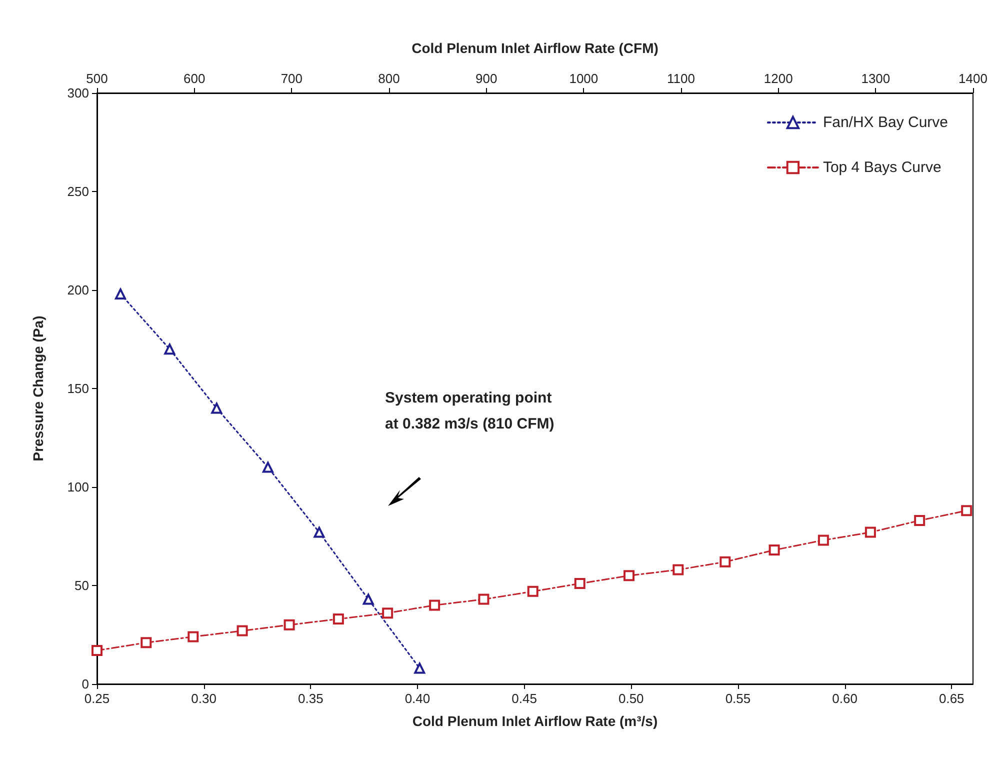 This screenshot has width=998, height=763. What do you see at coordinates (885, 122) in the screenshot?
I see `legend-label: Fan/HX Bay Curve` at bounding box center [885, 122].